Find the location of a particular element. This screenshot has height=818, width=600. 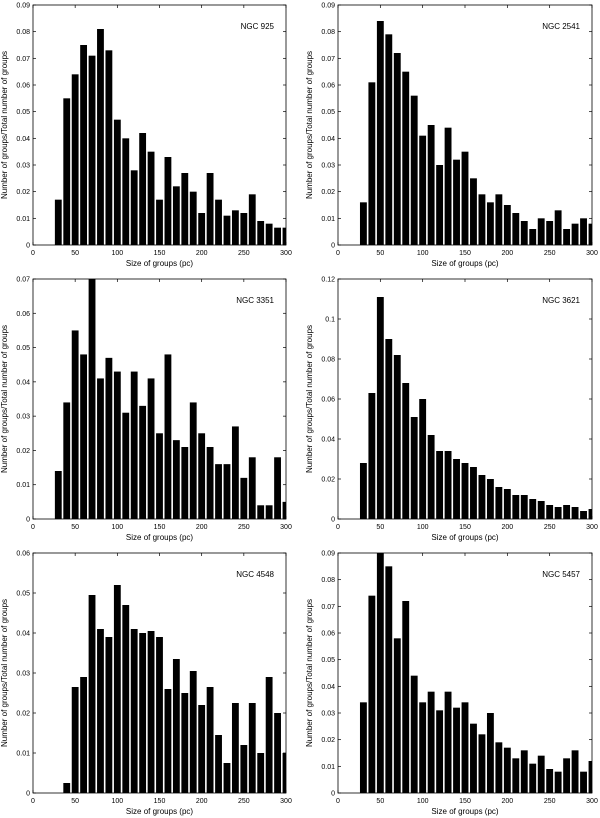

galaxy-name: NGC 2541 is located at coordinates (561, 26).